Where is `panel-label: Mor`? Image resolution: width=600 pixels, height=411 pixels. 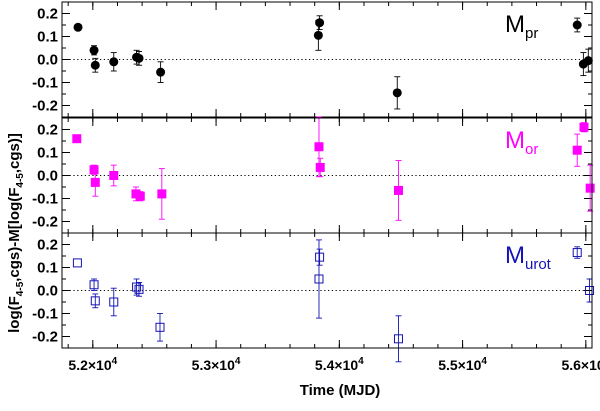 panel-label: Mor is located at coordinates (521, 142).